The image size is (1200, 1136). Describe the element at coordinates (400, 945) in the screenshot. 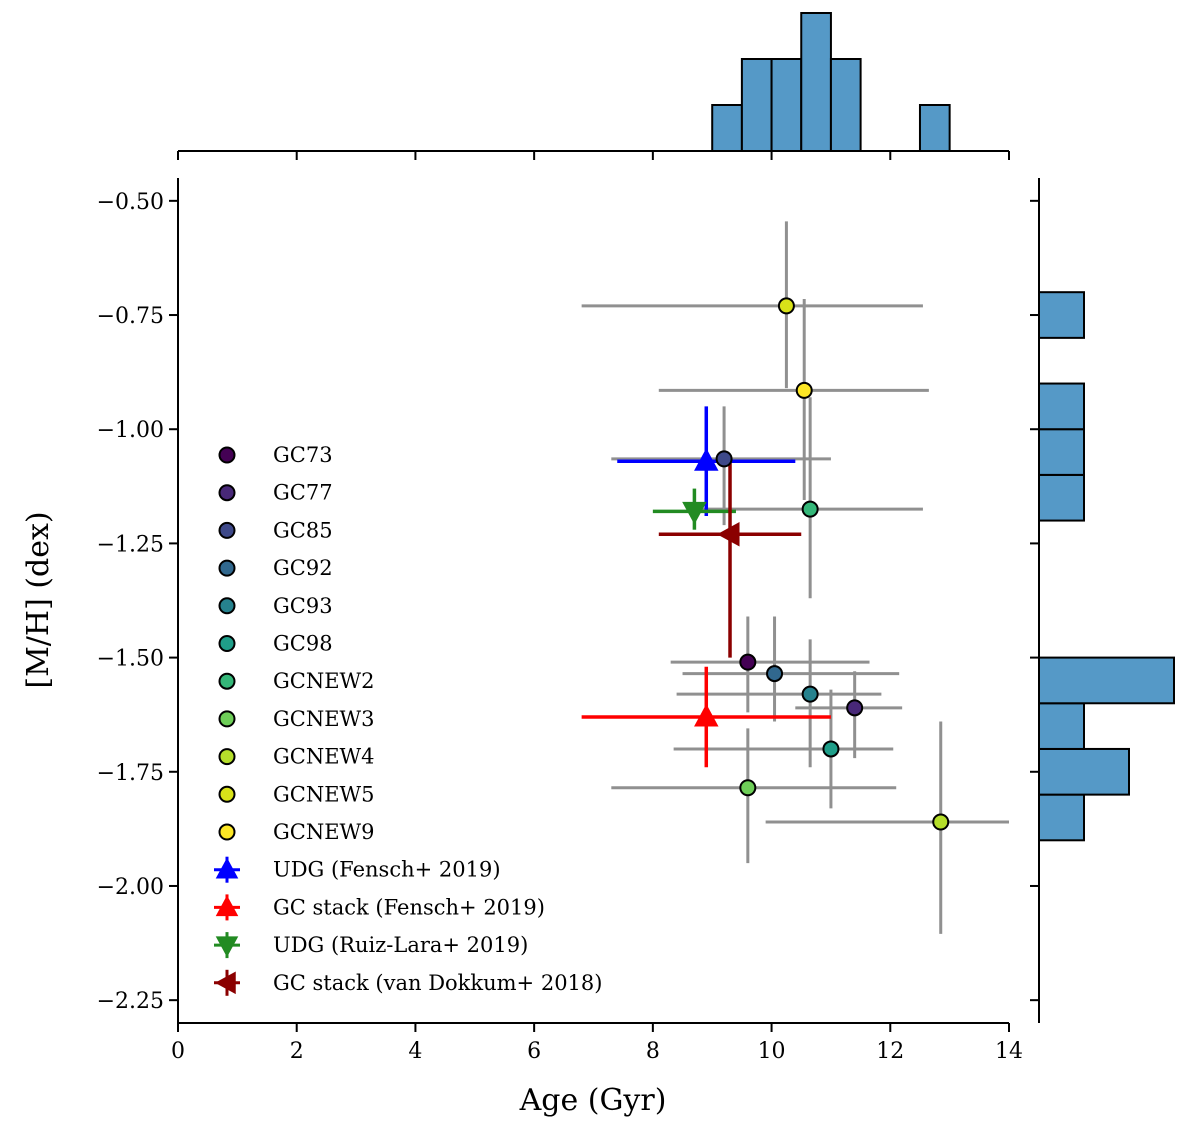

I see `legend-label: UDG (Ruiz-Lara+ 2019)` at that location.